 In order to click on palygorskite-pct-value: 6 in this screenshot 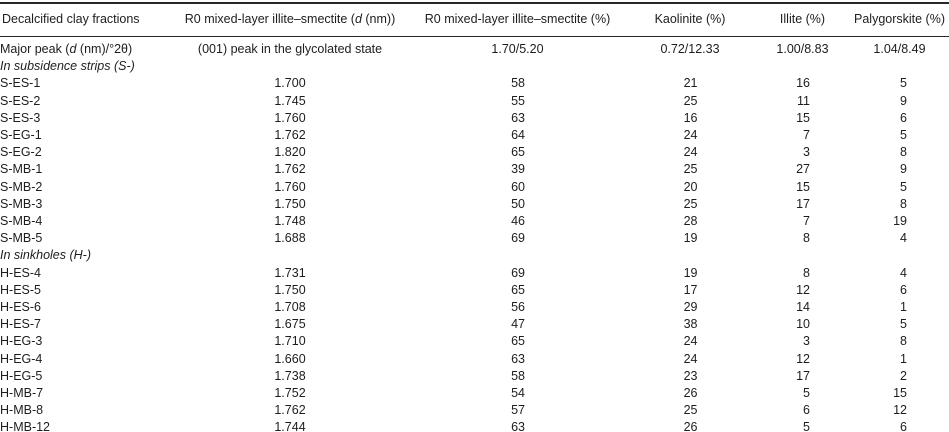, I will do `click(903, 117)`.